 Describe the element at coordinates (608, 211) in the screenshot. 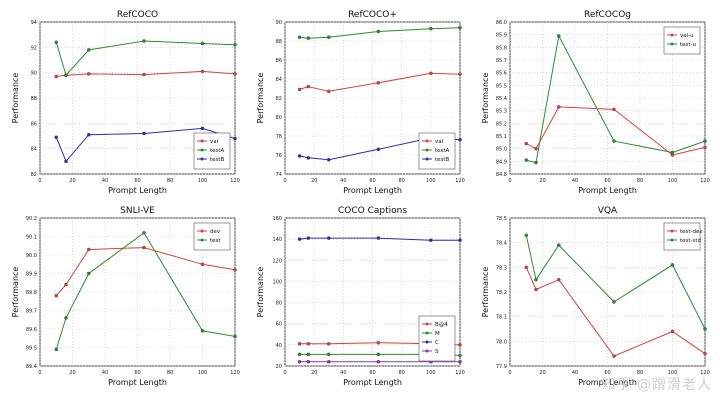

I see `chart-title: VQA` at that location.